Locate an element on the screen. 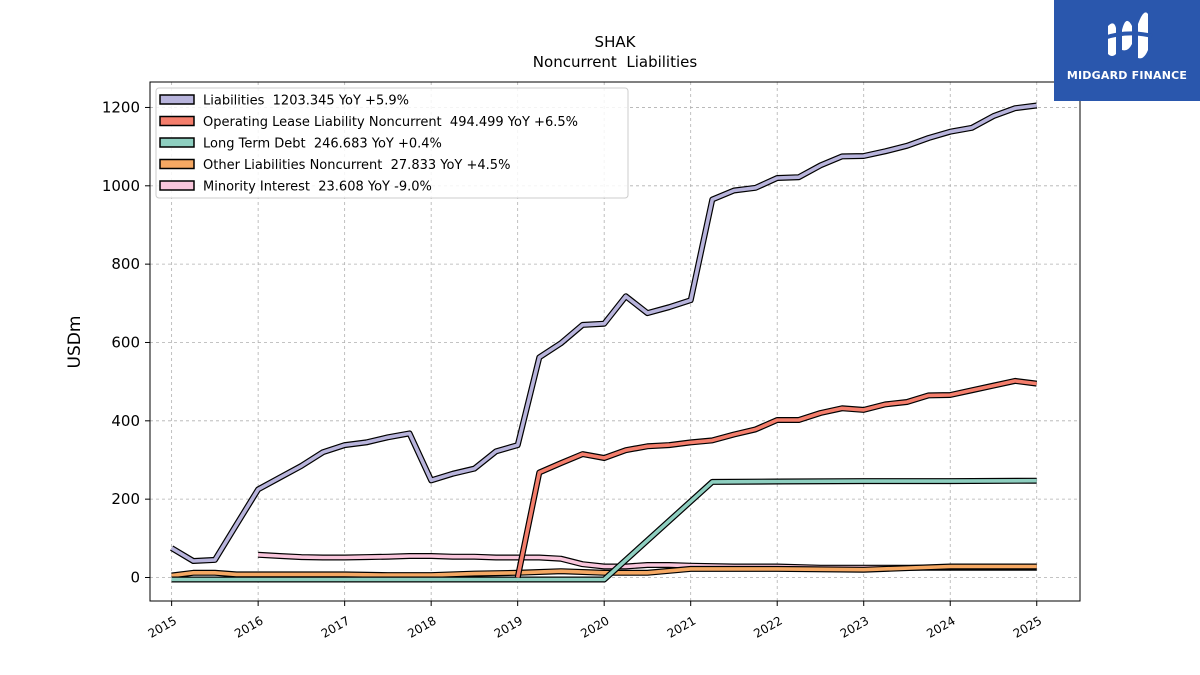 The height and width of the screenshot is (675, 1200). x-tick-label: 2022 is located at coordinates (767, 626).